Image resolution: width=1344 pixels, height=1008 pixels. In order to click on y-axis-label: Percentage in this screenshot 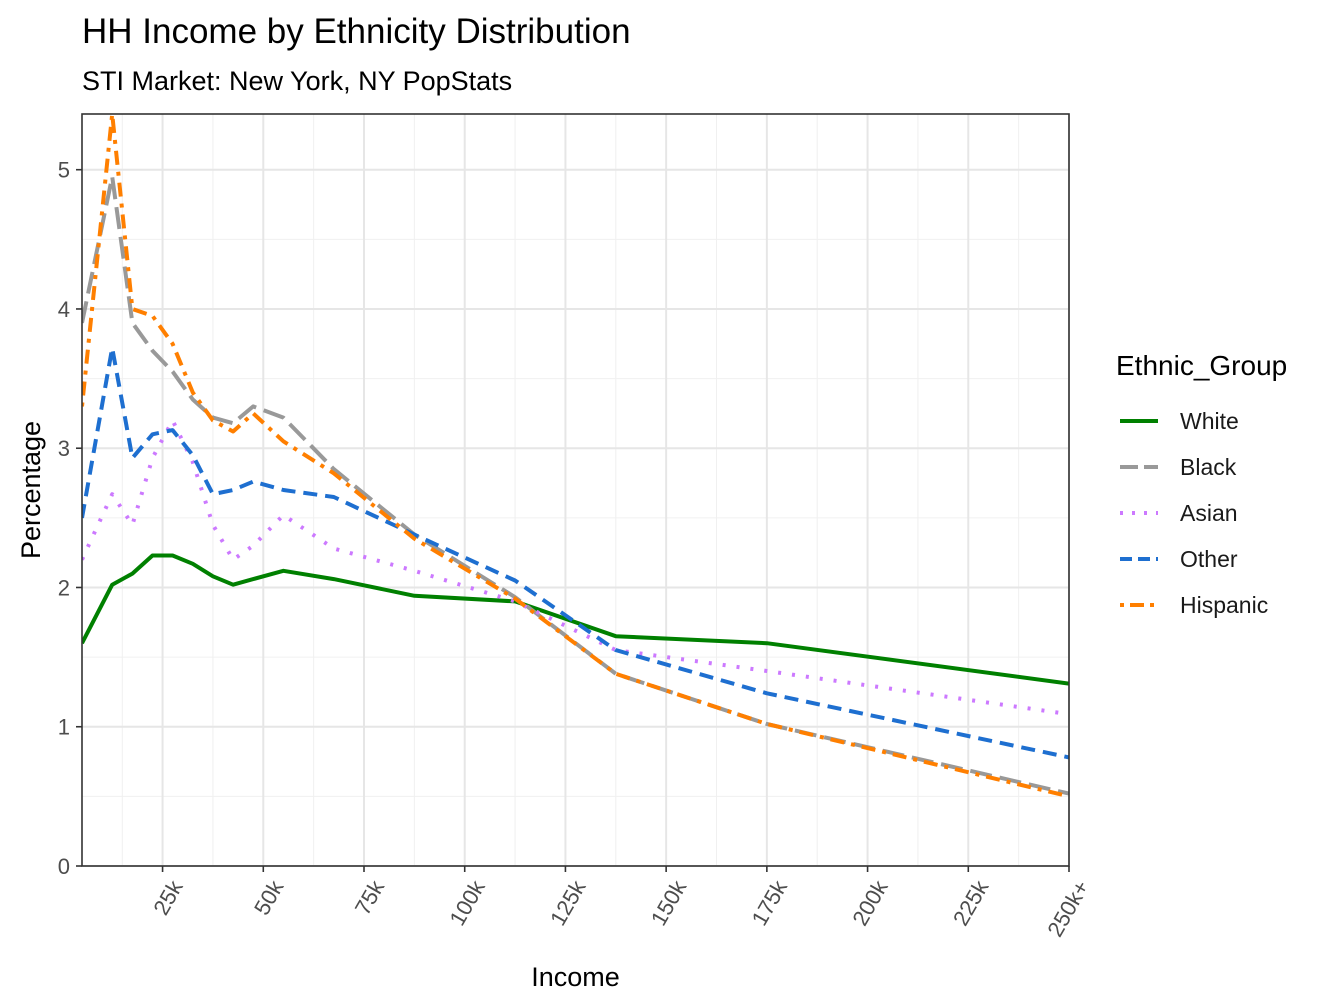, I will do `click(31, 490)`.